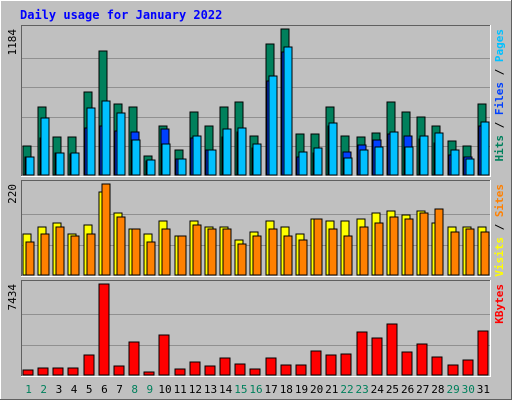  I want to click on x-tick-label: 21, so click(331, 389).